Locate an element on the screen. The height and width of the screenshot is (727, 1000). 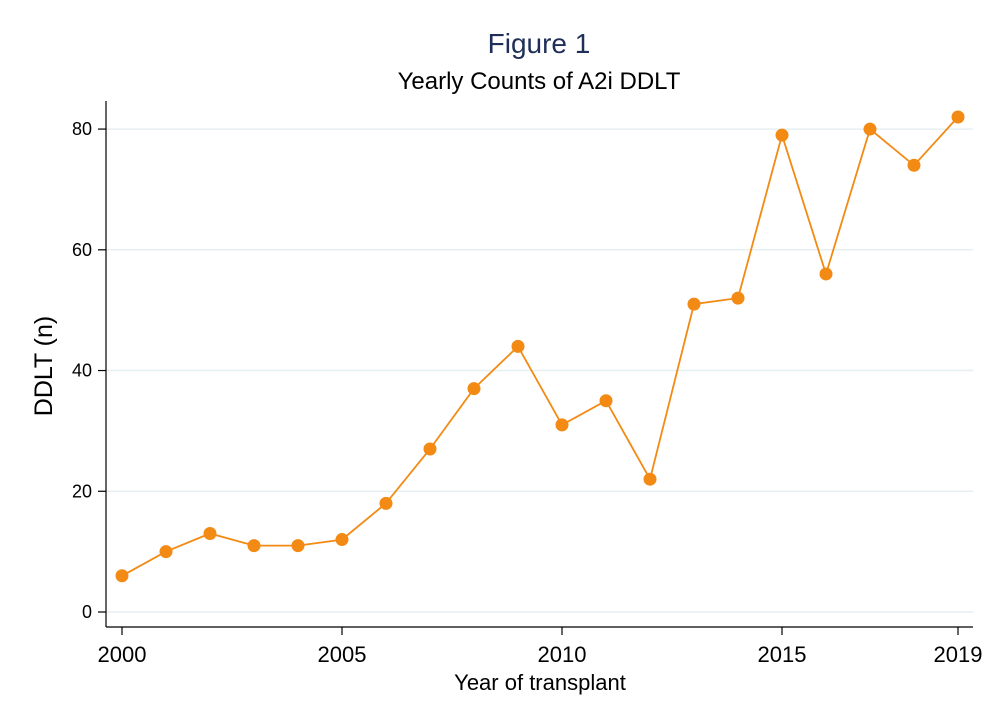
x-axis-ticks: 2000 2005 2010 2015 2019 is located at coordinates (540, 647).